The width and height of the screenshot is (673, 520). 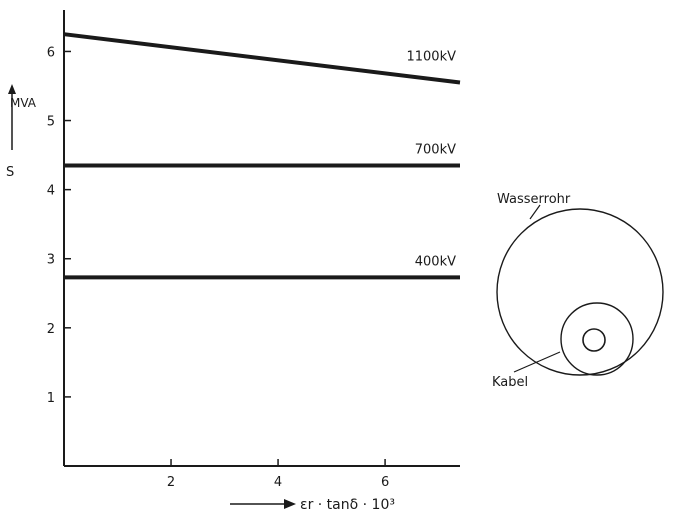 I want to click on cable-circle, so click(x=597, y=339).